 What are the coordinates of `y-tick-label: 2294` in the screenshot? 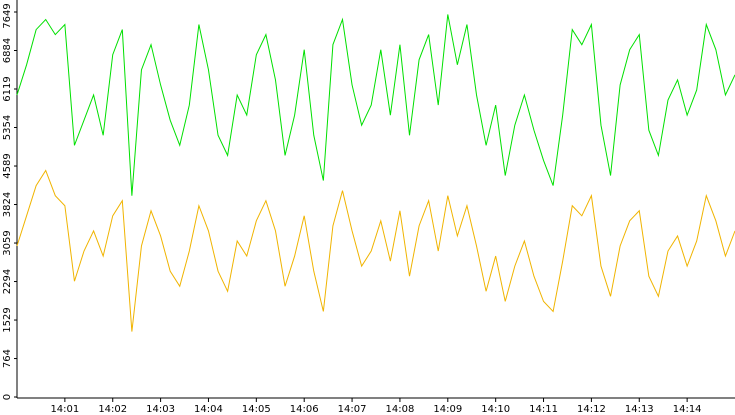 It's located at (7, 281).